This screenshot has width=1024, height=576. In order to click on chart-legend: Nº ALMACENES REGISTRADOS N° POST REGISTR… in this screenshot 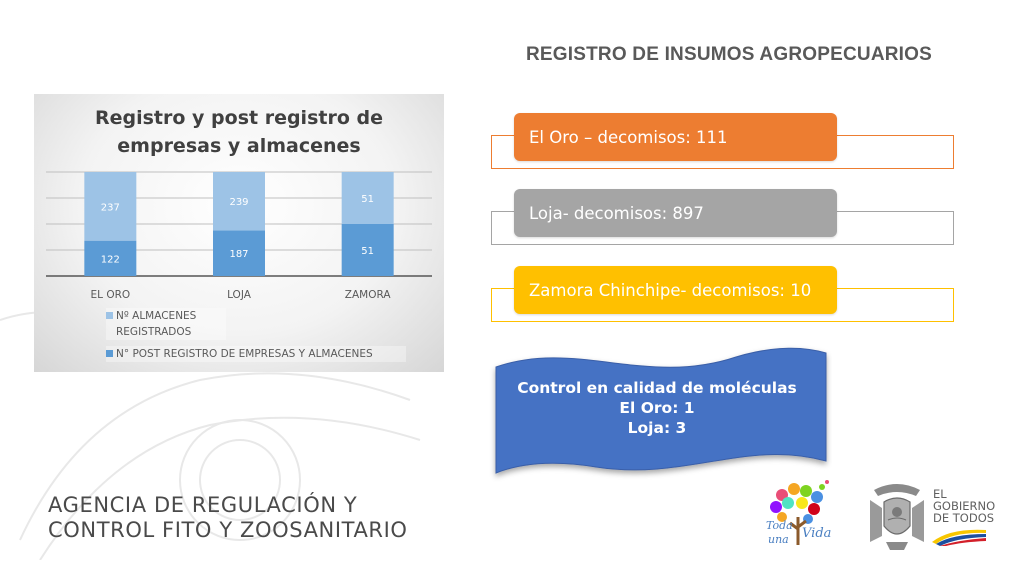, I will do `click(256, 335)`.